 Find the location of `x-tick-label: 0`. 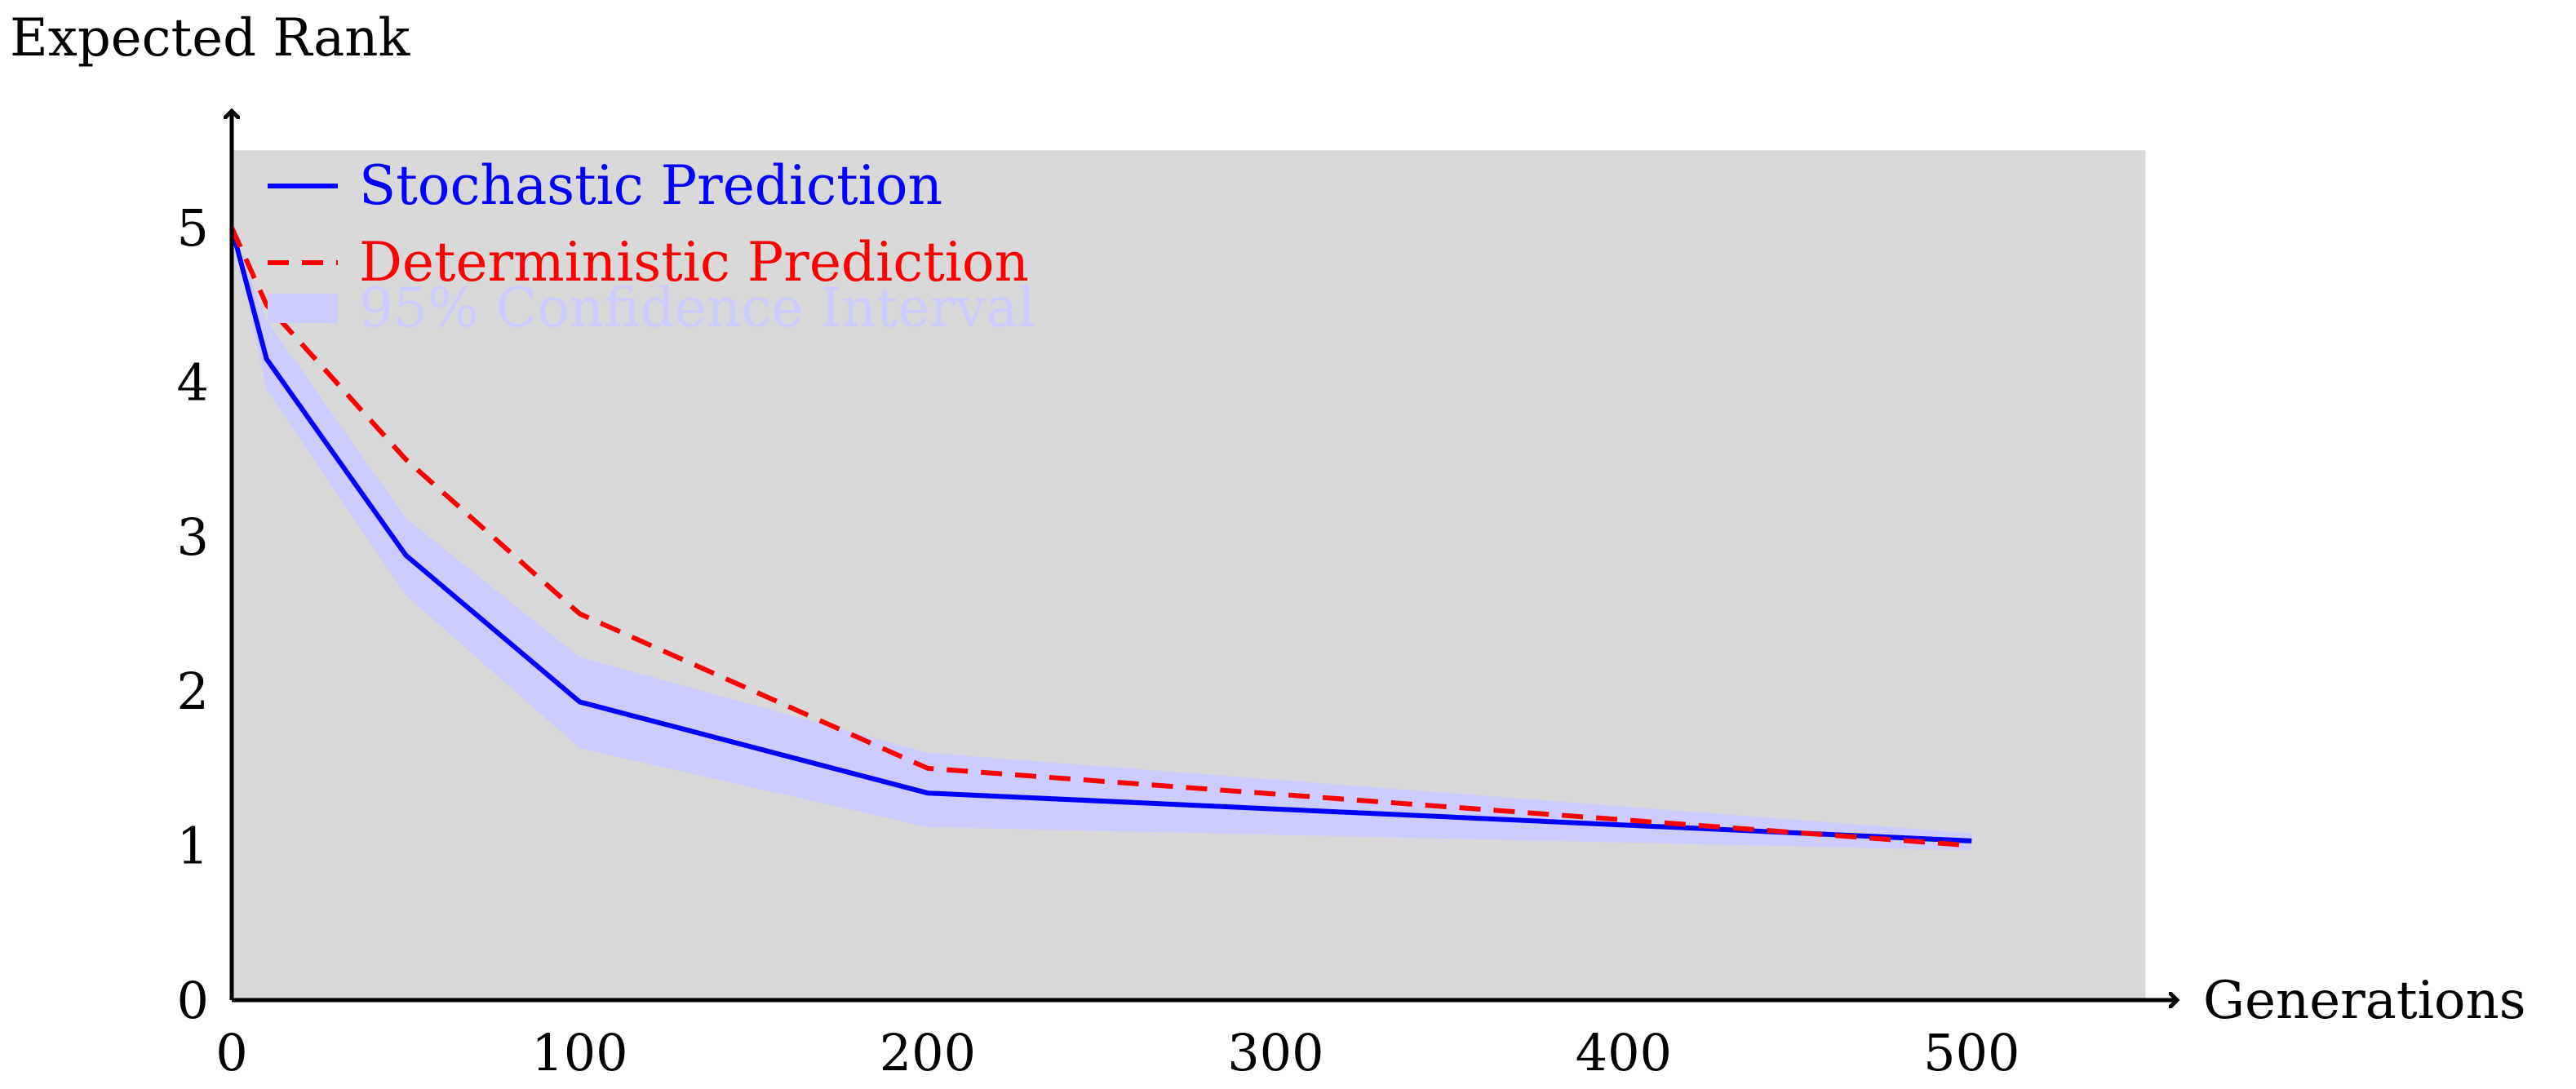

x-tick-label: 0 is located at coordinates (231, 1052).